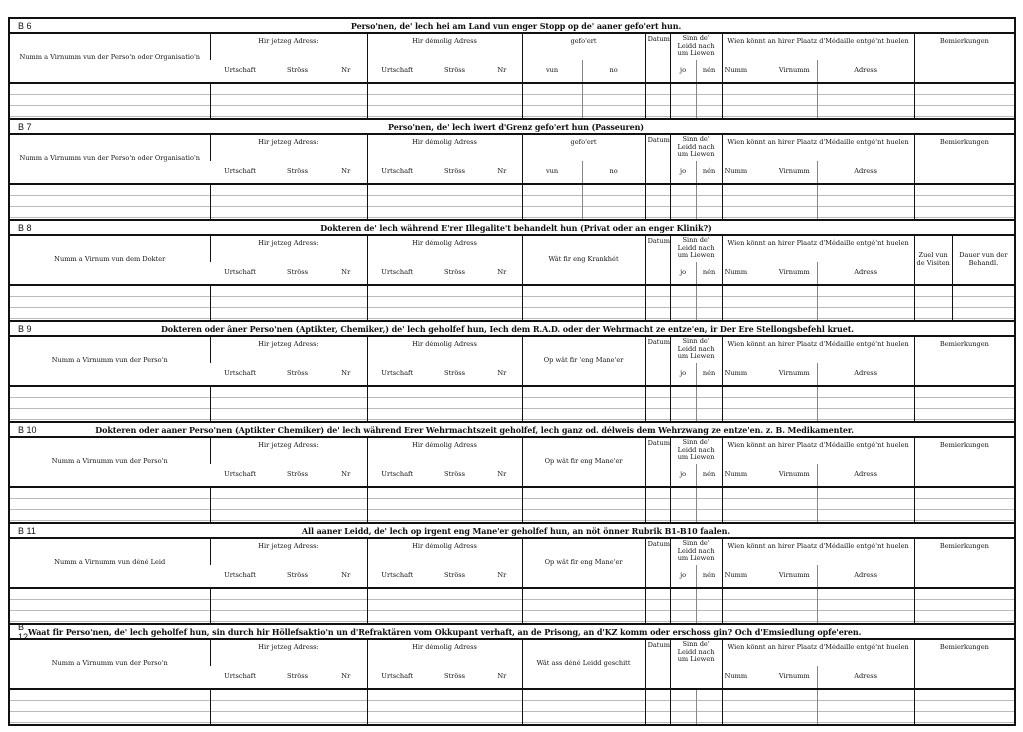 This screenshot has height=732, width=1023. I want to click on date-header: Datum, so click(657, 361).